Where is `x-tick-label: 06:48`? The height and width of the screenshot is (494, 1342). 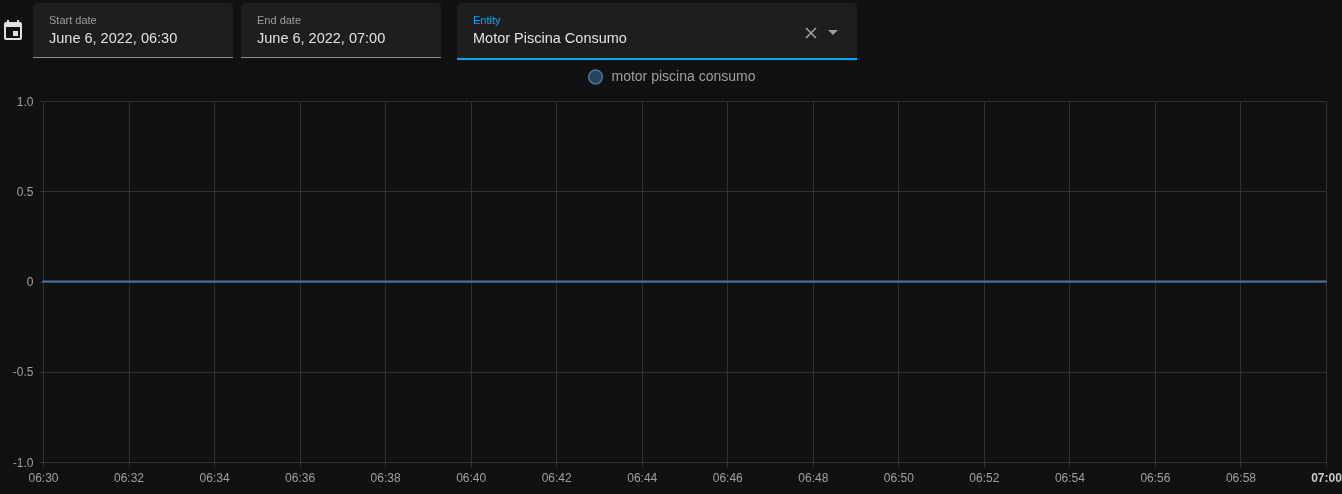
x-tick-label: 06:48 is located at coordinates (813, 477).